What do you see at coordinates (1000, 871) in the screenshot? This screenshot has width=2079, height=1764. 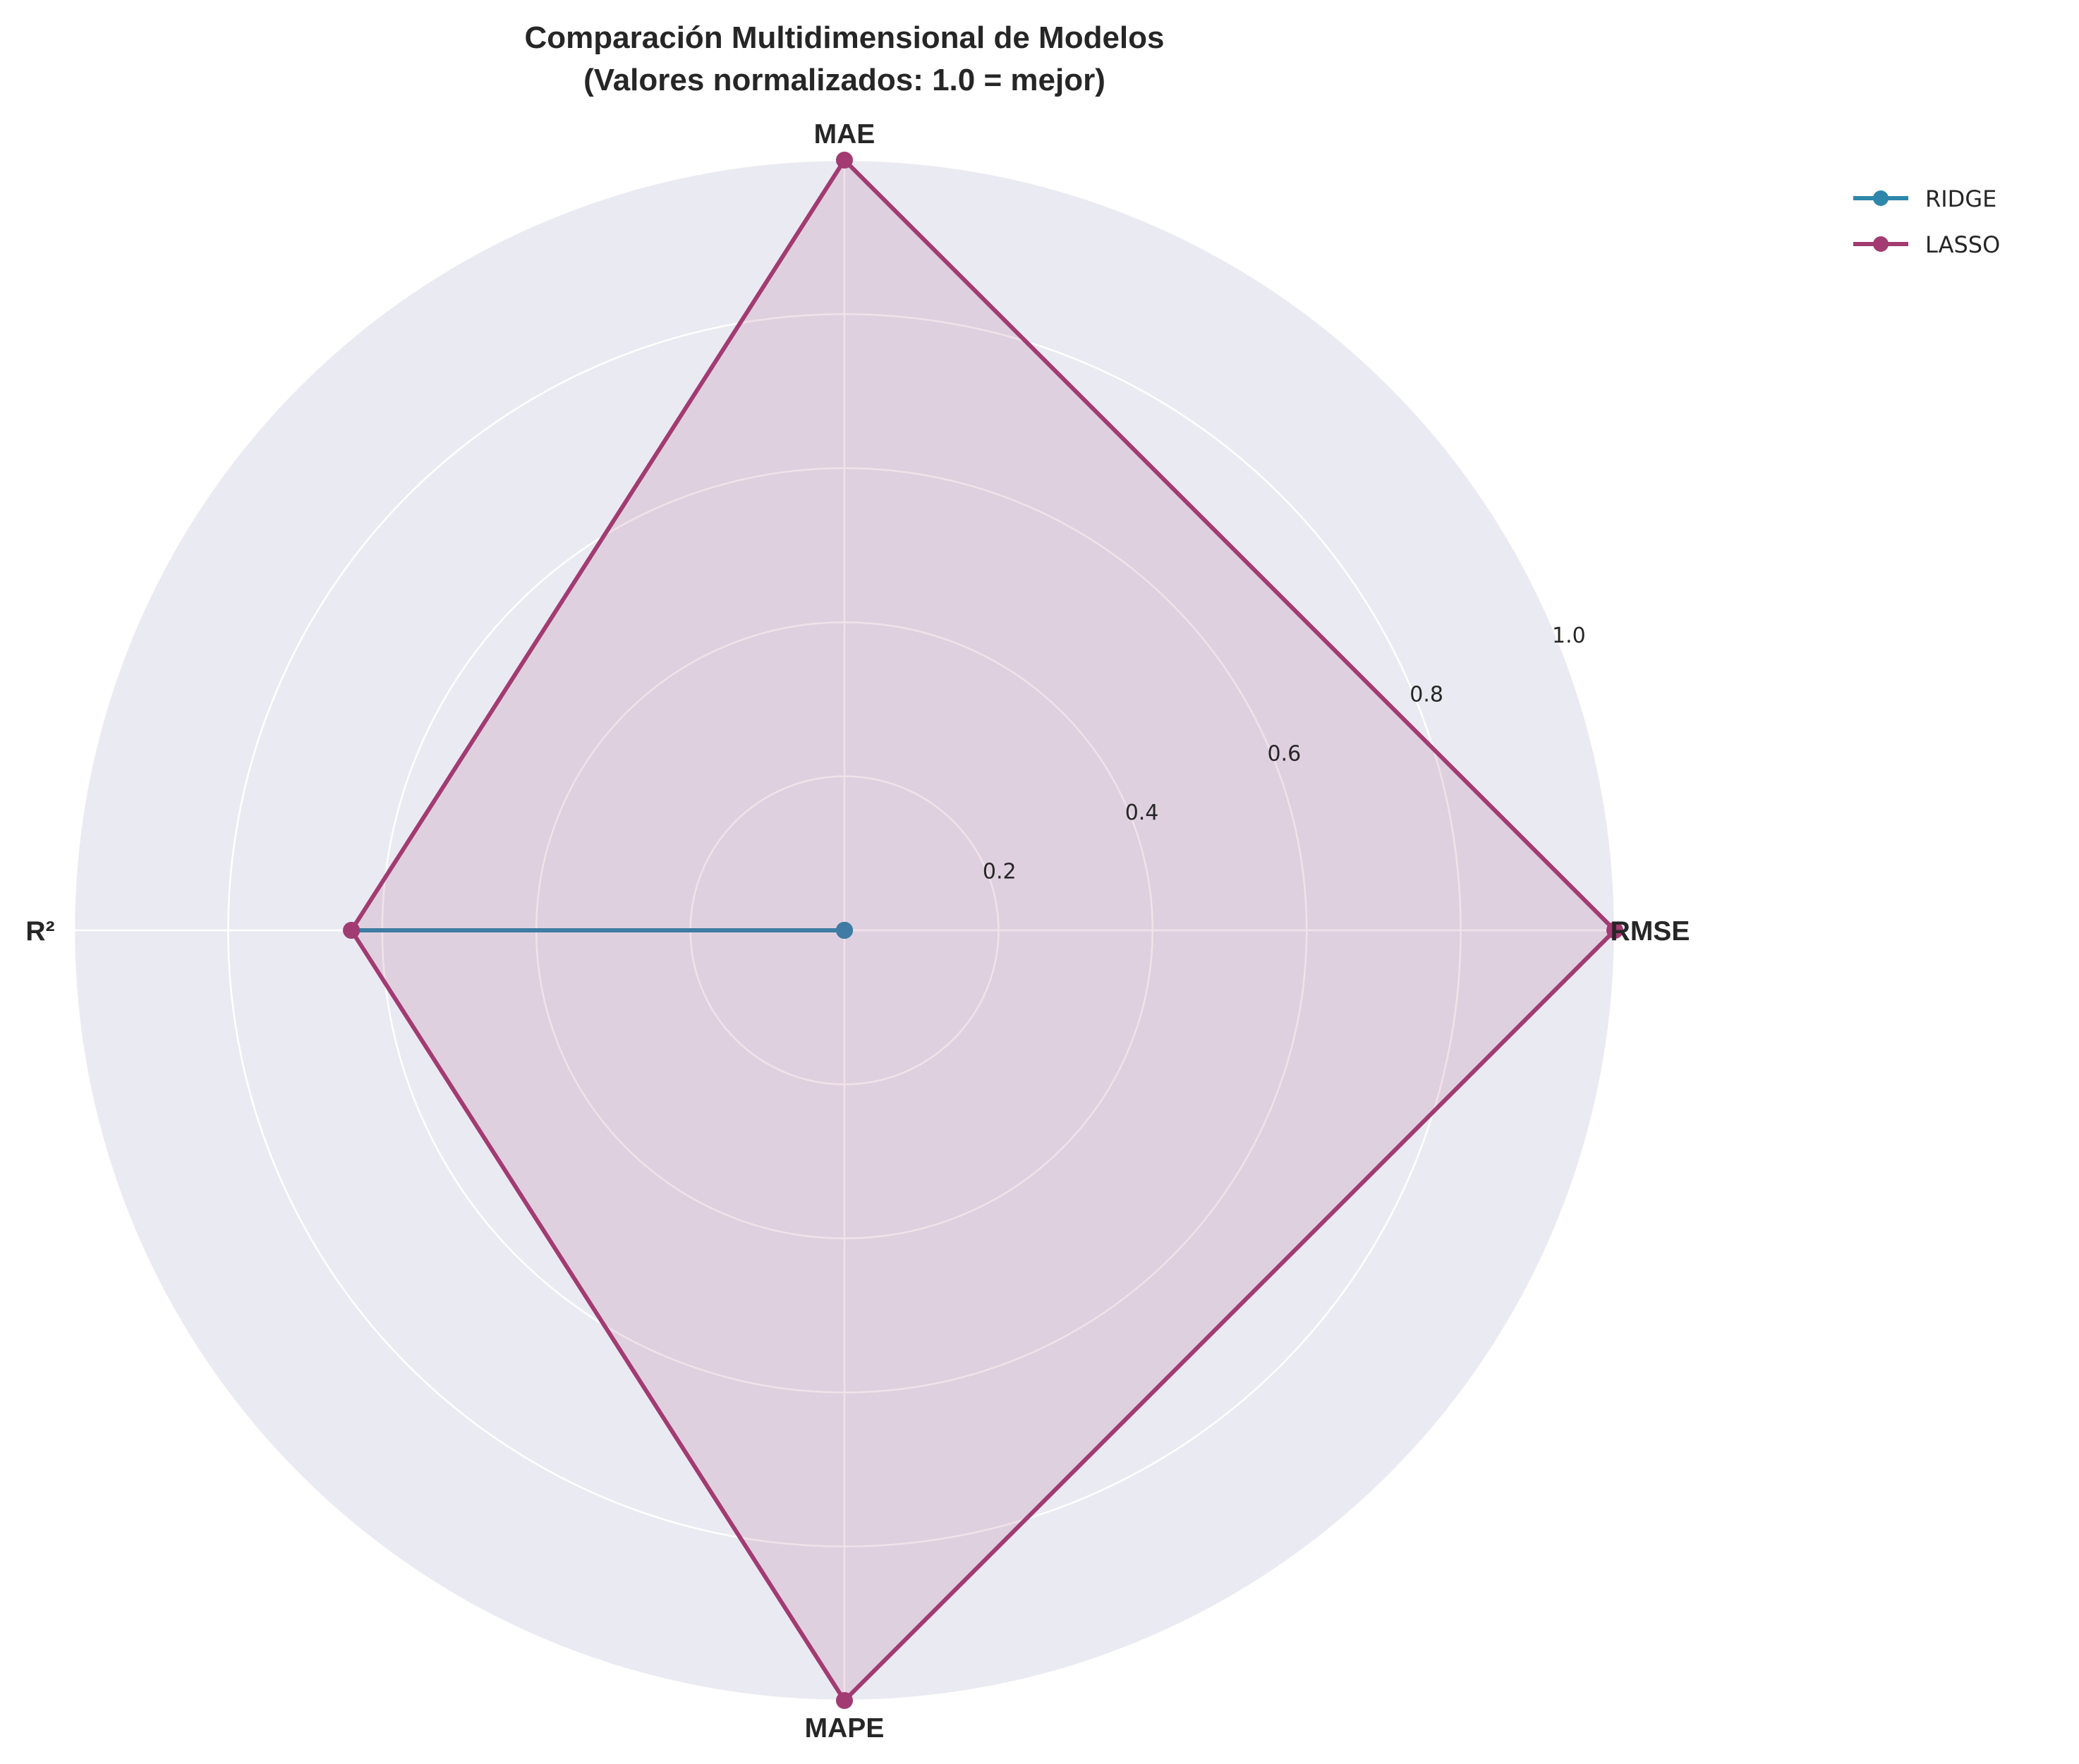 I see `r-tick-label-0: 0.2` at bounding box center [1000, 871].